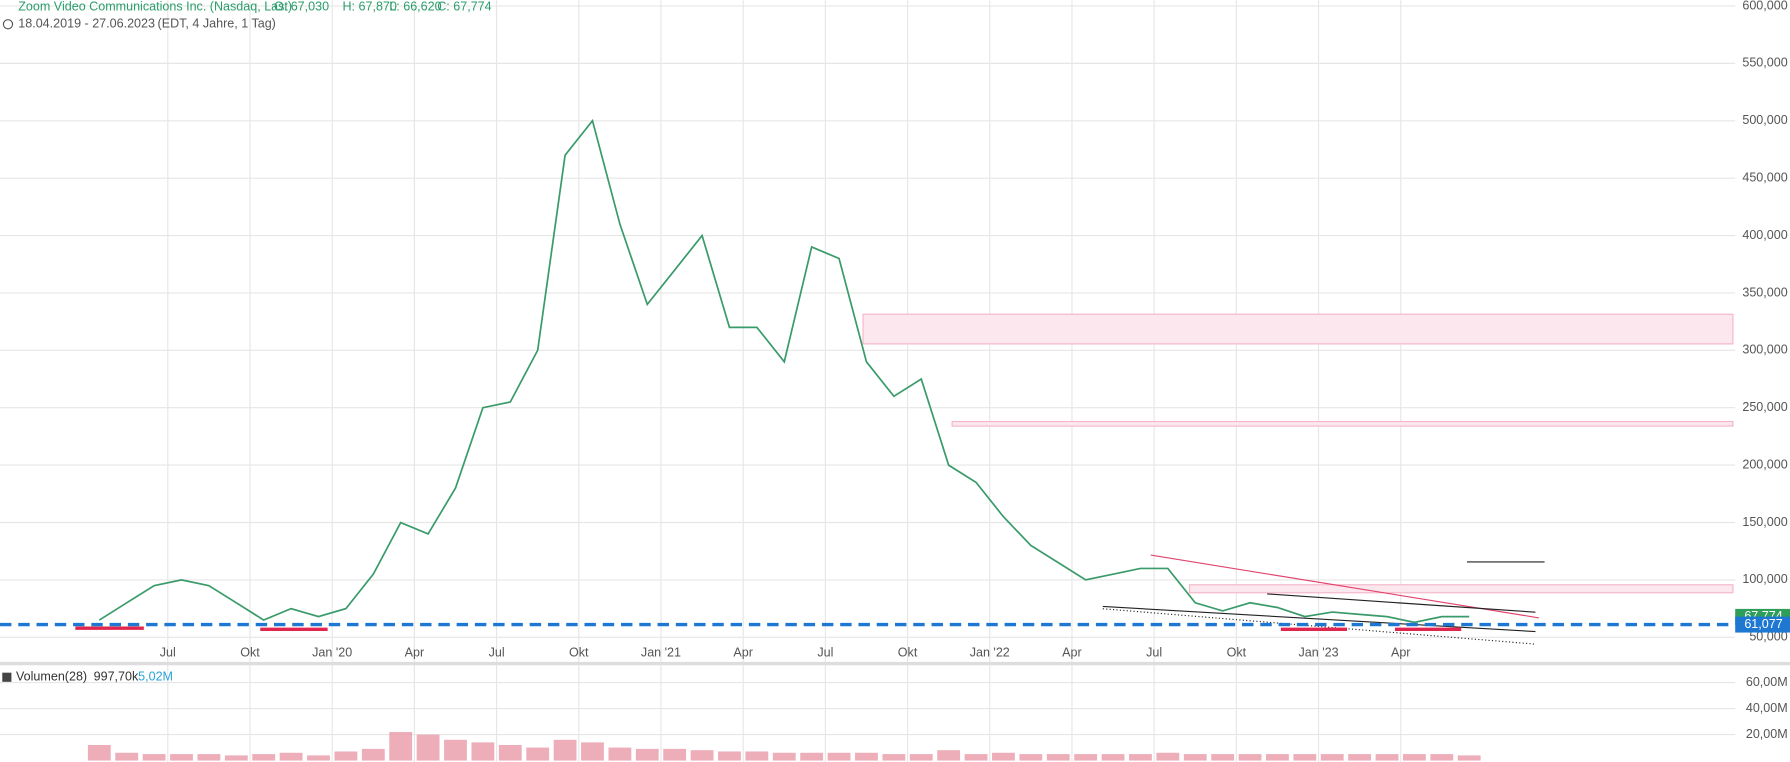  What do you see at coordinates (1764, 350) in the screenshot?
I see `y-tick-label: 300,000` at bounding box center [1764, 350].